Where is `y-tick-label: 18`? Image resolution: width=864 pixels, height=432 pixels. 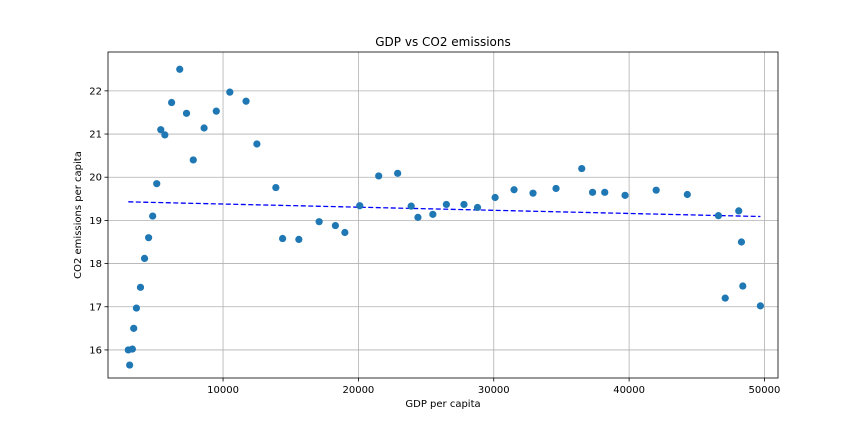 y-tick-label: 18 is located at coordinates (95, 264).